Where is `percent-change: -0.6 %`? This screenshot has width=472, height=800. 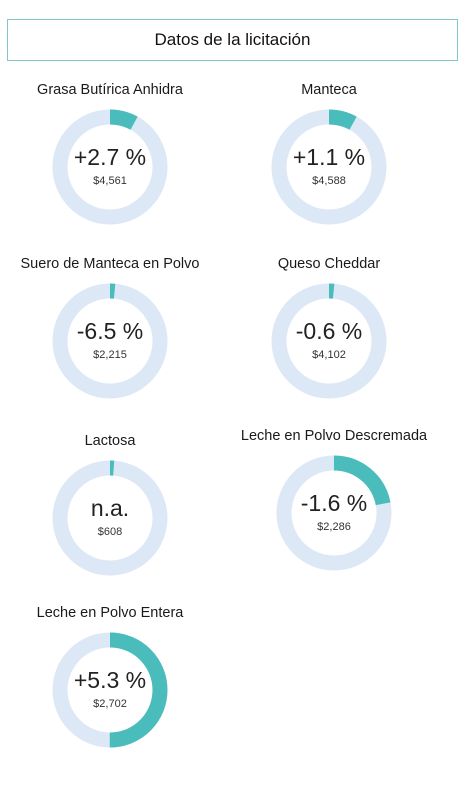 percent-change: -0.6 % is located at coordinates (329, 331).